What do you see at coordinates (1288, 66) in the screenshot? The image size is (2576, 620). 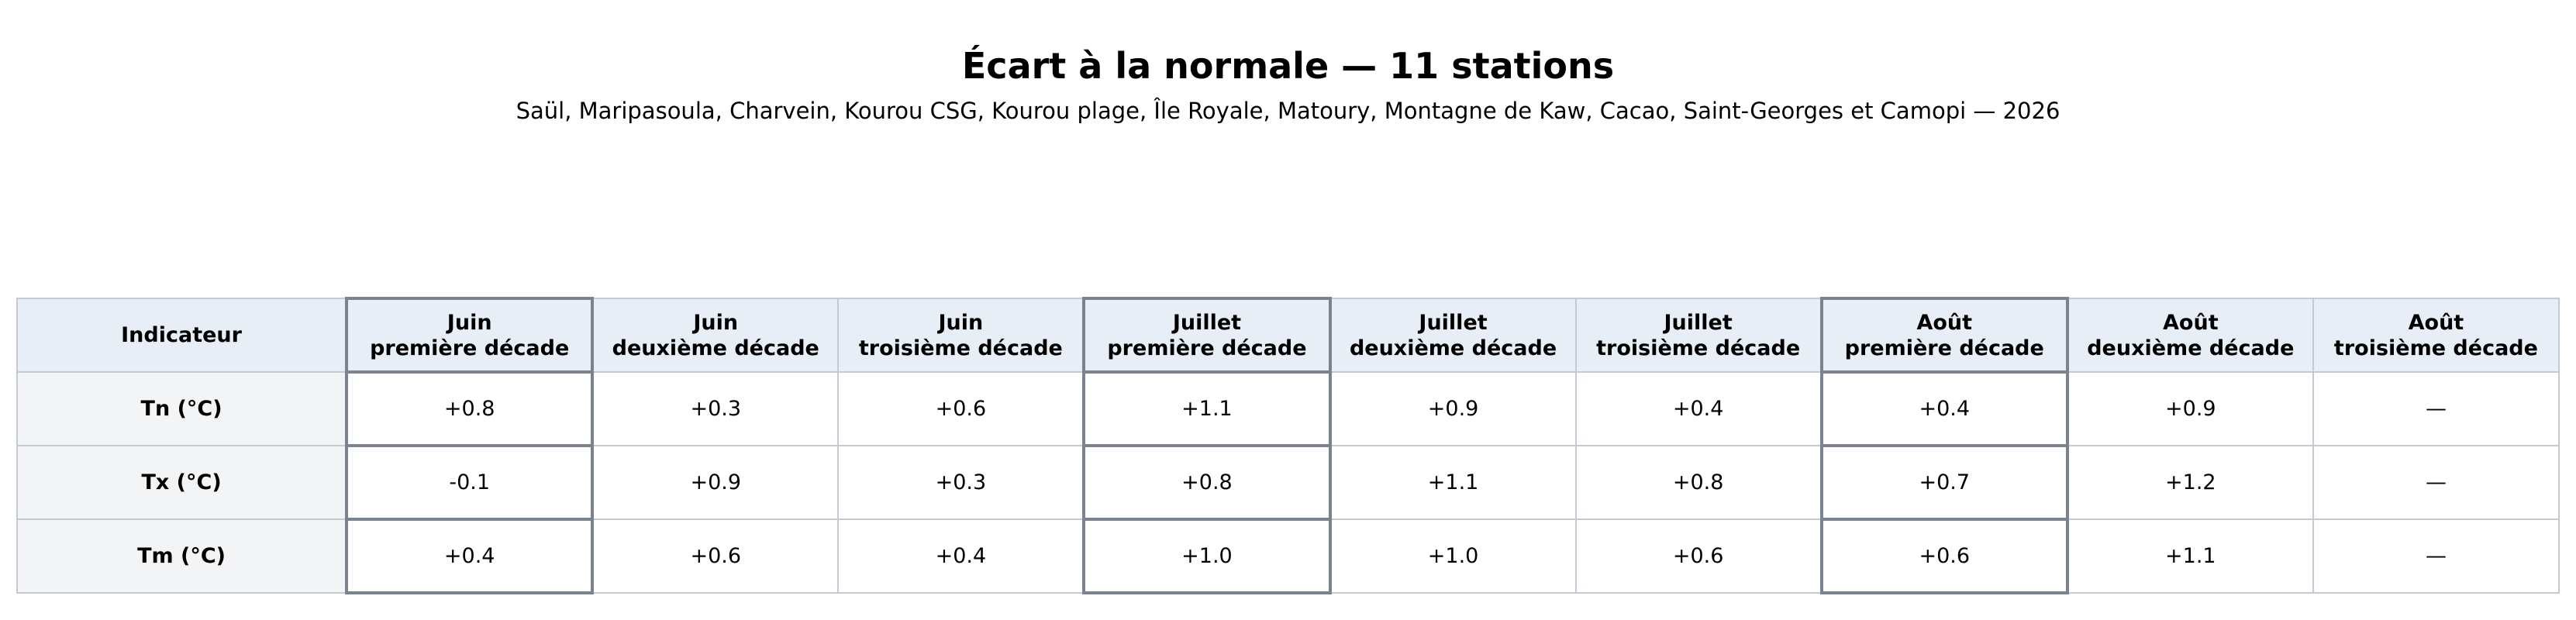 I see `title: Écart à la normale — 11 stations` at bounding box center [1288, 66].